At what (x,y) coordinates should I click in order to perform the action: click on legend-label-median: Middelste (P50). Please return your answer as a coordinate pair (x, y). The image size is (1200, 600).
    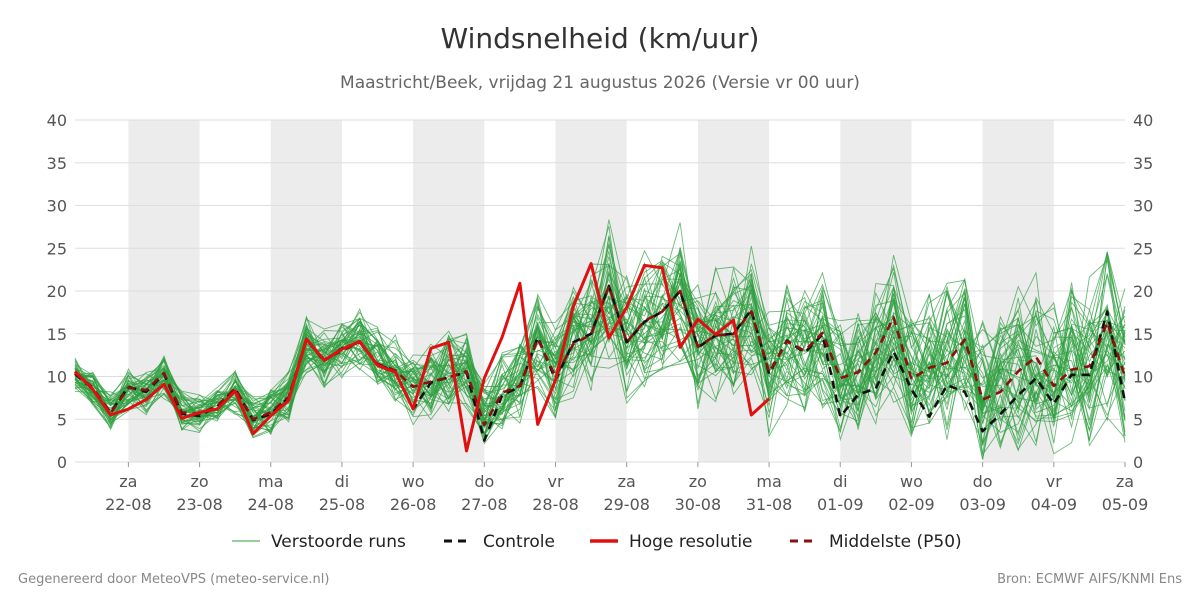
    Looking at the image, I should click on (895, 542).